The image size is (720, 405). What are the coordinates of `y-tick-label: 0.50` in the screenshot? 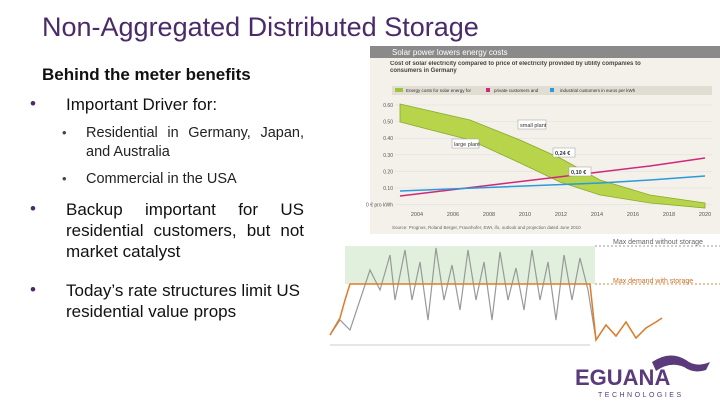 It's located at (388, 123).